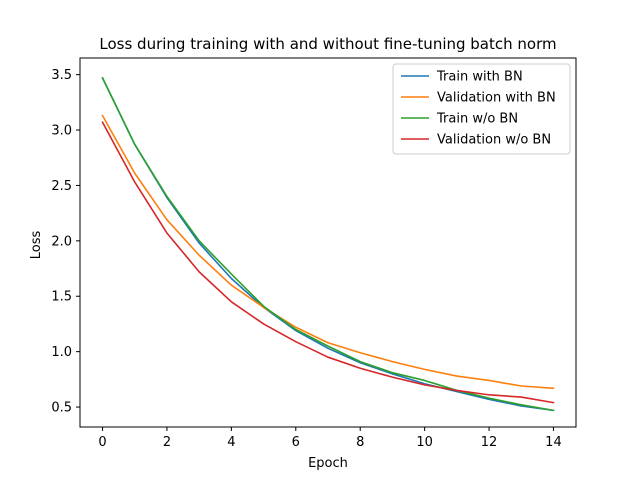 The height and width of the screenshot is (480, 640). I want to click on y-tick-label: 3.5, so click(61, 75).